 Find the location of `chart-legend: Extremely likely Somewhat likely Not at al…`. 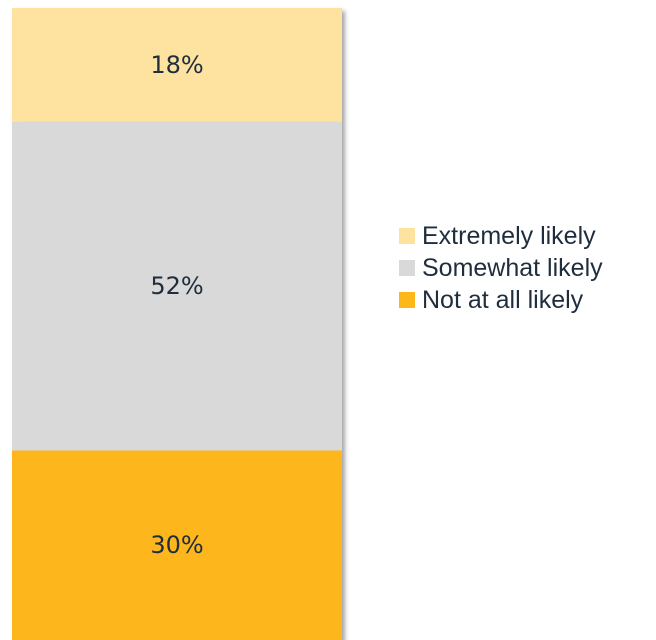

chart-legend: Extremely likely Somewhat likely Not at al… is located at coordinates (501, 268).